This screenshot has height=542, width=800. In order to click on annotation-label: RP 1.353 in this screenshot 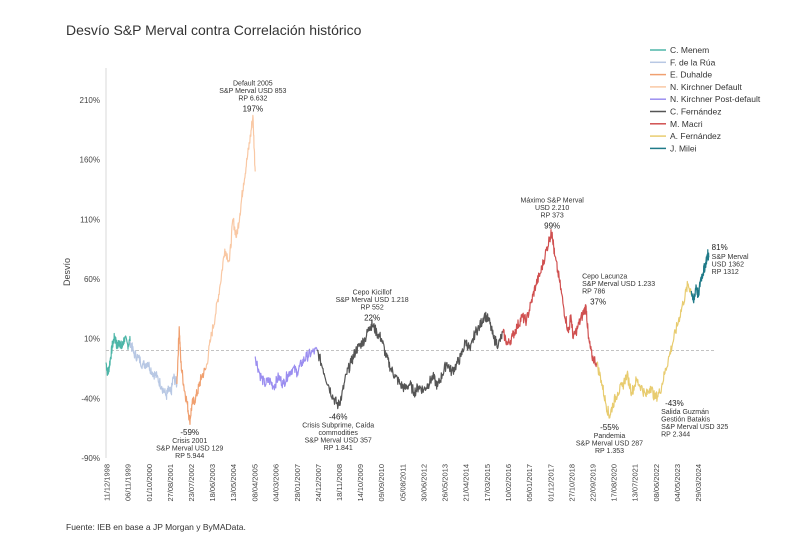, I will do `click(609, 451)`.